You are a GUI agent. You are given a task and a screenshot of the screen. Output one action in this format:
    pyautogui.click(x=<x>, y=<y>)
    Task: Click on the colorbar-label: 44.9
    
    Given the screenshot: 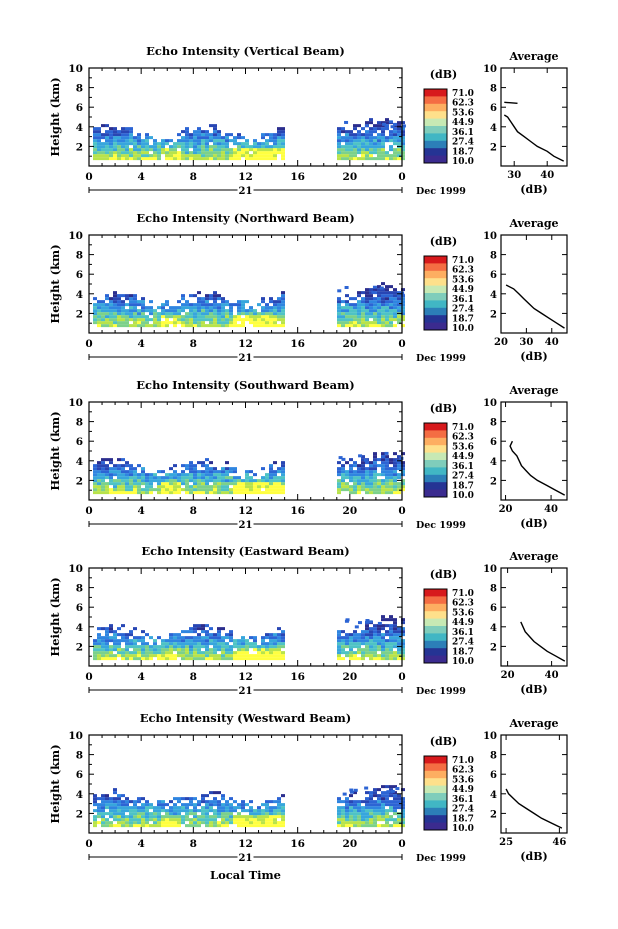 What is the action you would take?
    pyautogui.click(x=463, y=457)
    